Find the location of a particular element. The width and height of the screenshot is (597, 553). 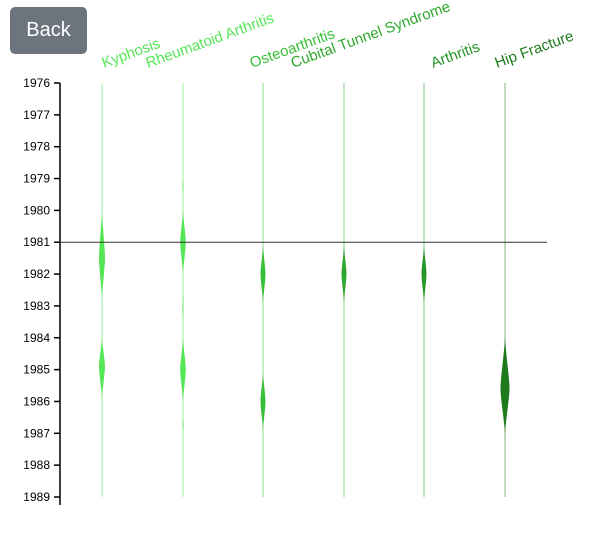

series-label: Hip Fracture is located at coordinates (534, 50).